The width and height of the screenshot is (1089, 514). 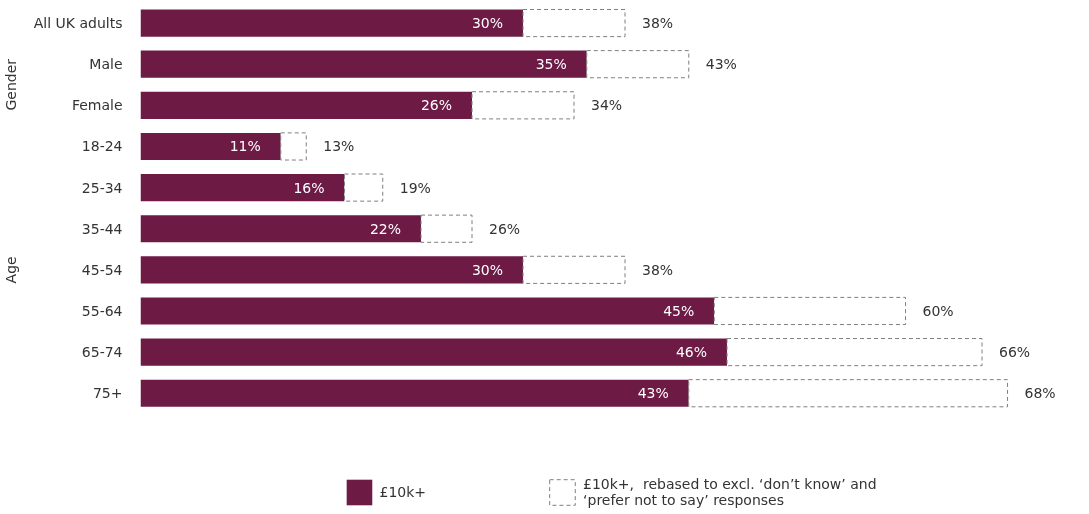 What do you see at coordinates (106, 64) in the screenshot?
I see `y-tick-label: Male` at bounding box center [106, 64].